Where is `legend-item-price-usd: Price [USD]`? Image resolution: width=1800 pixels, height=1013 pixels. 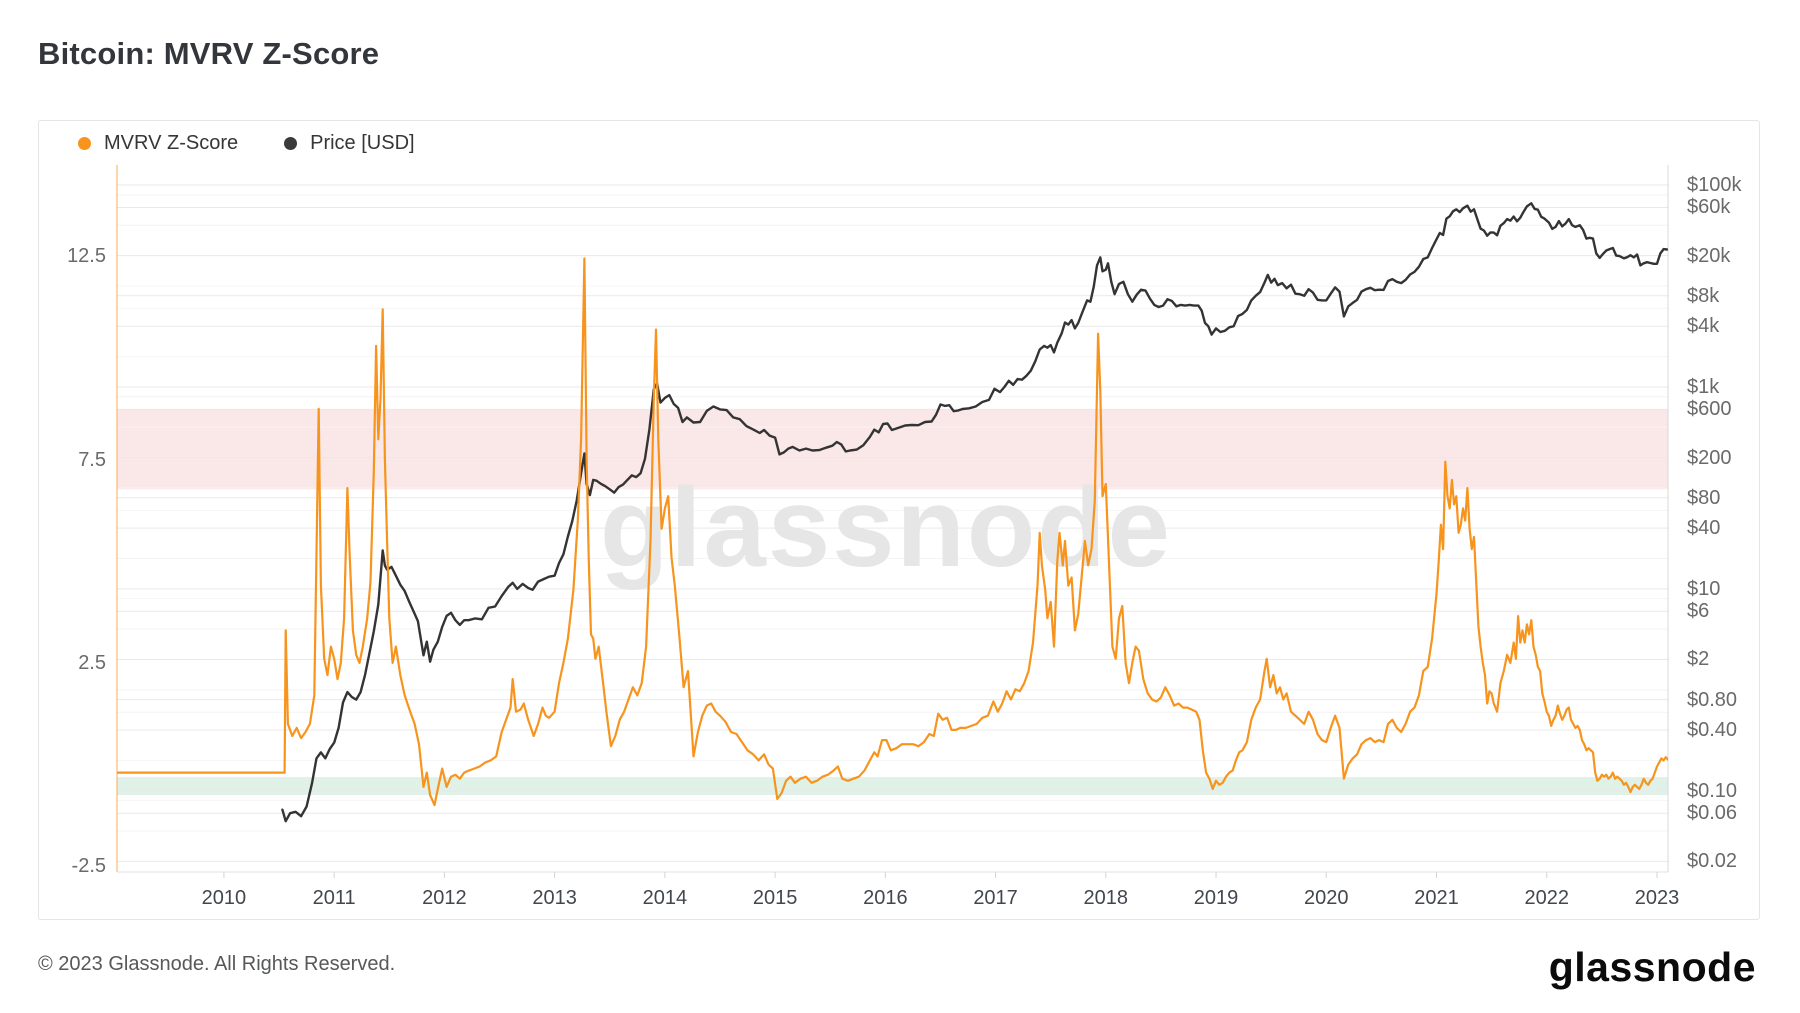
legend-item-price-usd: Price [USD] is located at coordinates (349, 143).